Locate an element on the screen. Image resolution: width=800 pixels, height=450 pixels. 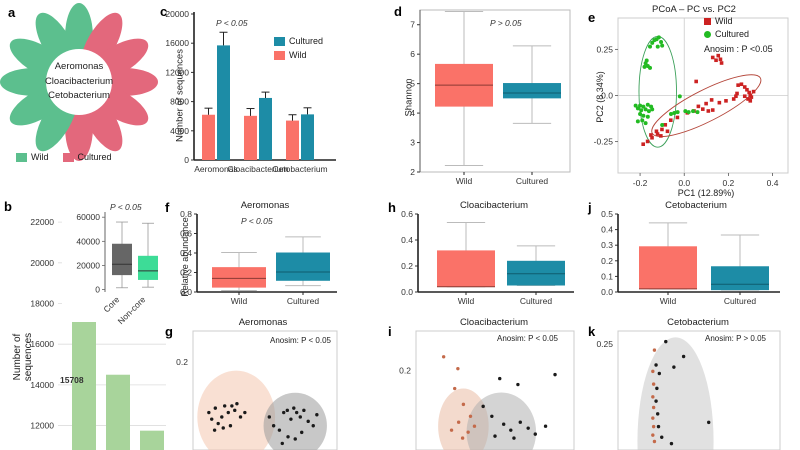
y-tick-label: 20000 is located at coordinates (42, 263).